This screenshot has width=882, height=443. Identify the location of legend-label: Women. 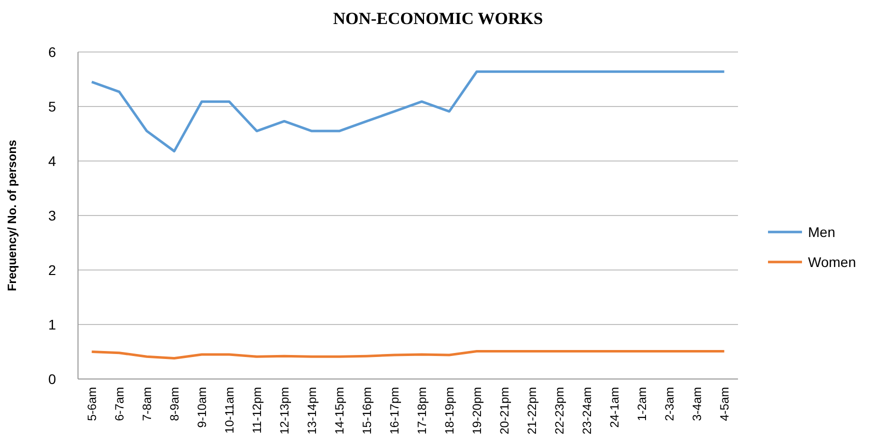
(832, 262).